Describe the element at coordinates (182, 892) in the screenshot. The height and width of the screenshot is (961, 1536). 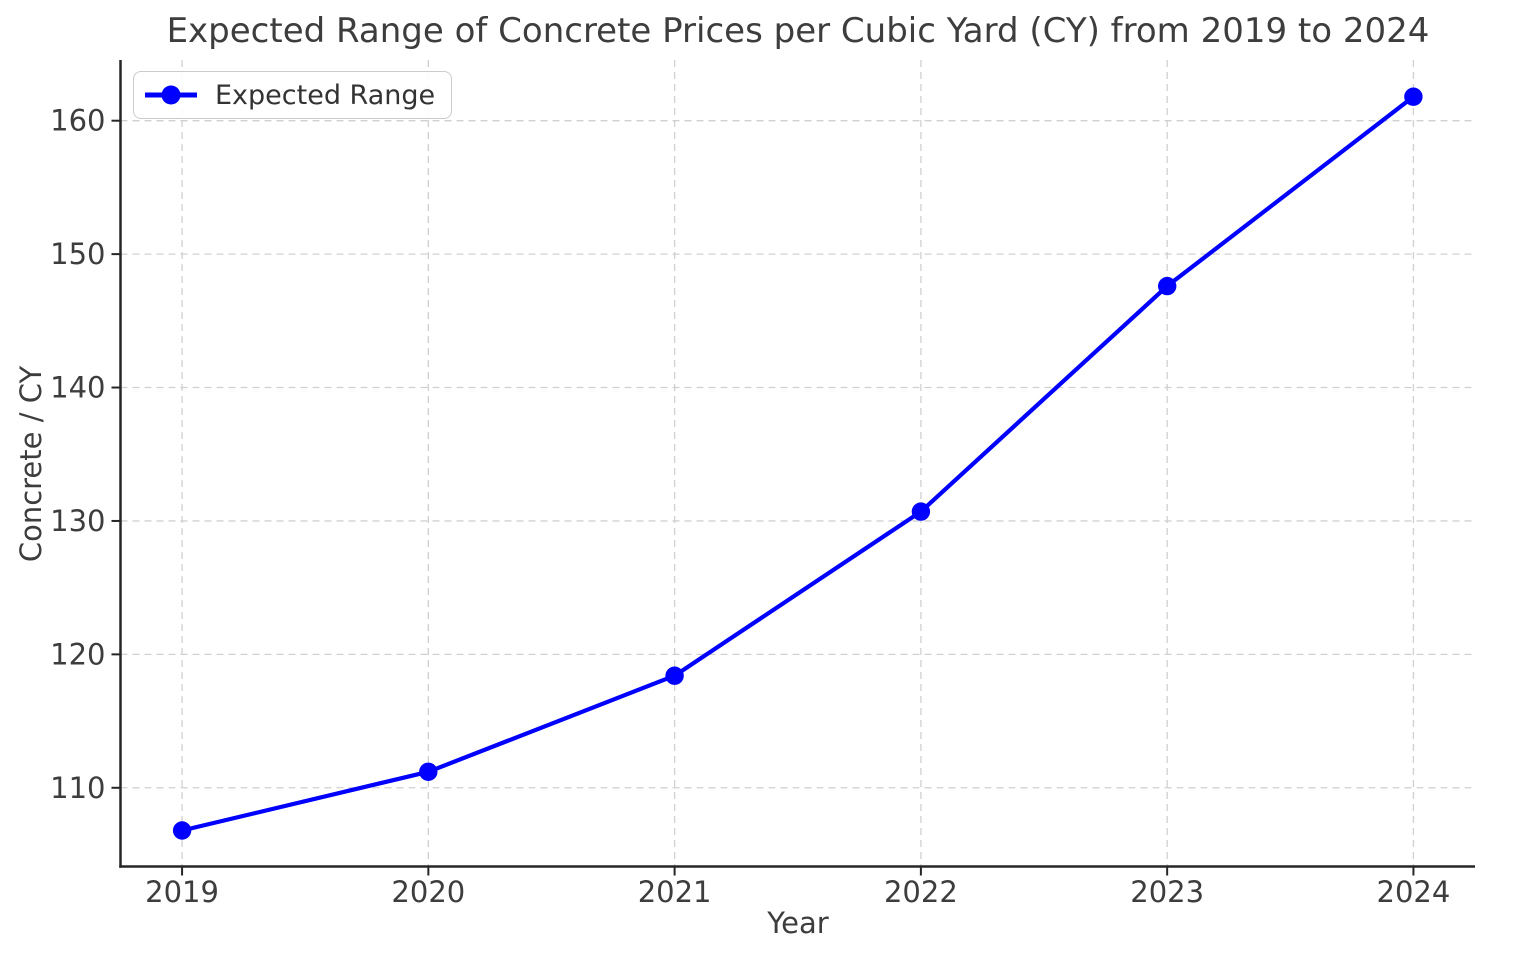
I see `x-tick-label: 2019` at that location.